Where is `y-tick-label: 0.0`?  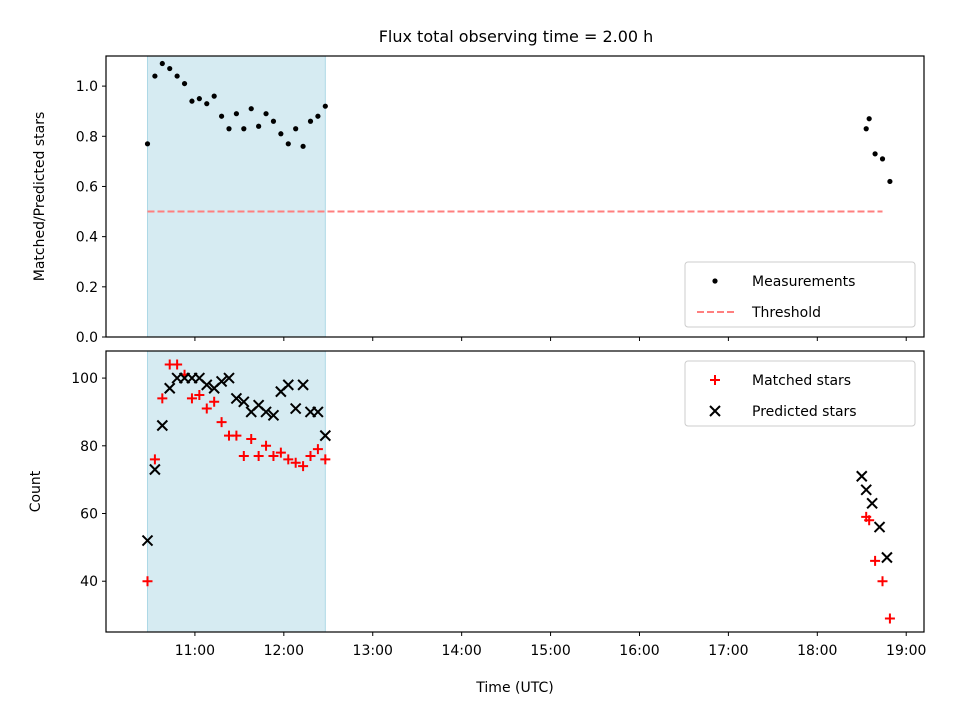 y-tick-label: 0.0 is located at coordinates (87, 338).